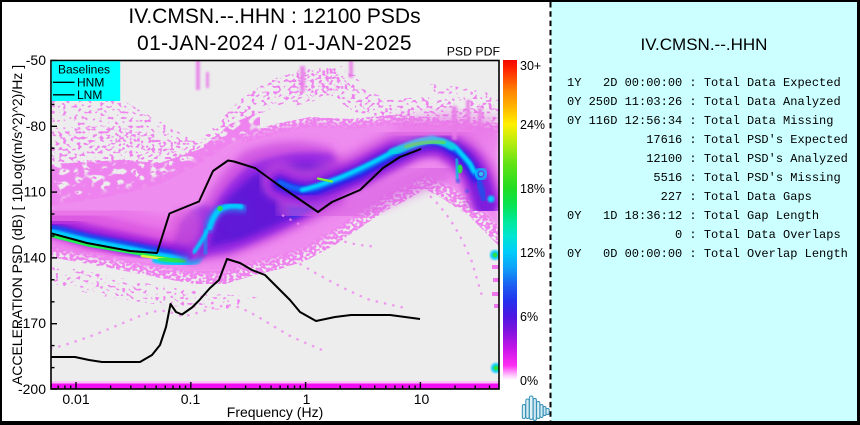 The width and height of the screenshot is (860, 425). I want to click on svg-text: 18%, so click(532, 189).